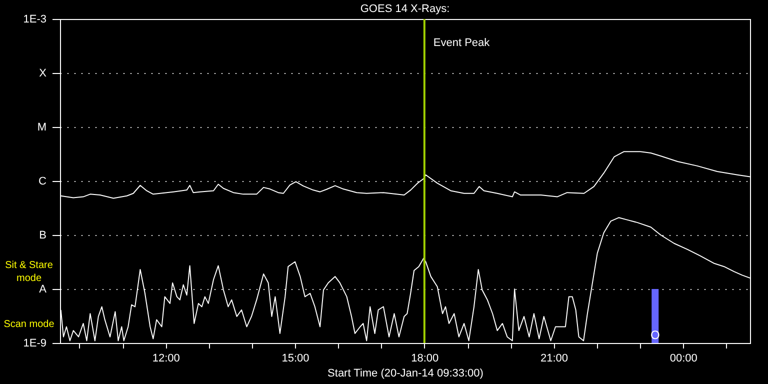  I want to click on x-tick-label: 00:00, so click(684, 358).